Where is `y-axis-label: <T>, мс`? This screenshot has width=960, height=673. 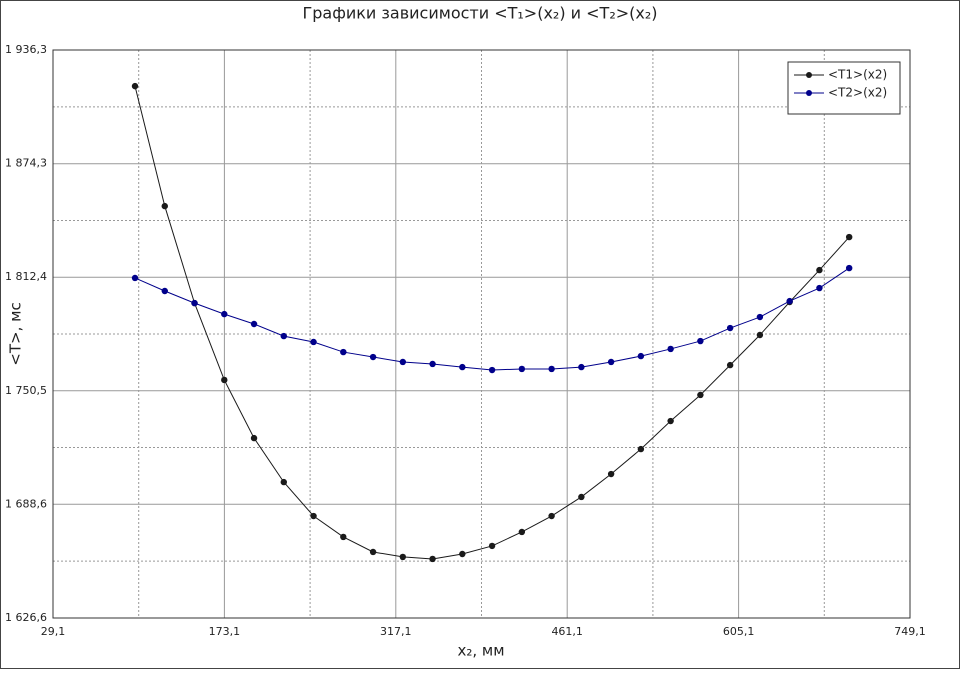 y-axis-label: <T>, мс is located at coordinates (16, 333).